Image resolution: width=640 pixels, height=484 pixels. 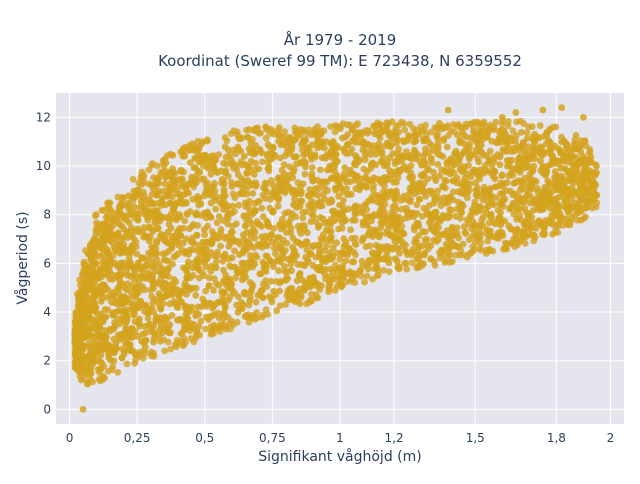 I want to click on x-tick-label: 1,2, so click(x=394, y=438).